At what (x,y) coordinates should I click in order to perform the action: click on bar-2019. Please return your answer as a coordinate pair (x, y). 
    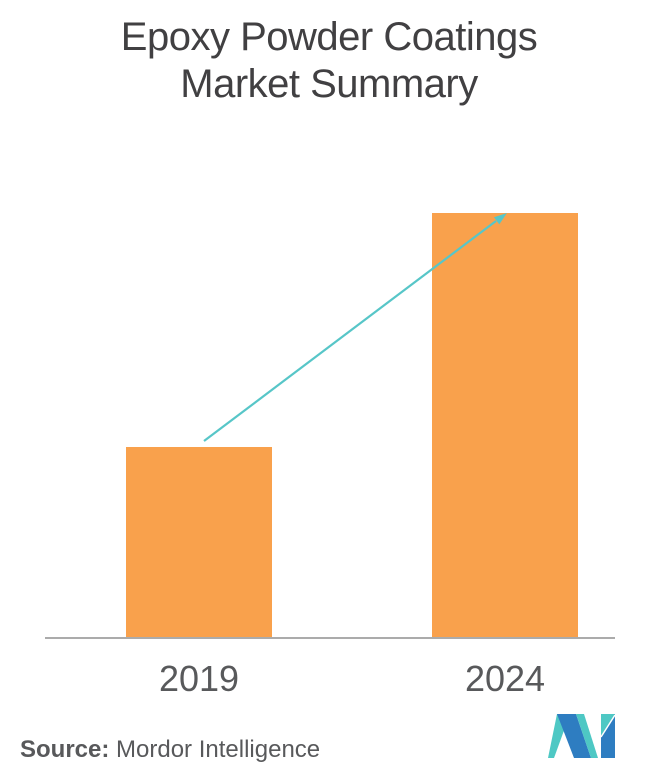
    Looking at the image, I should click on (199, 542).